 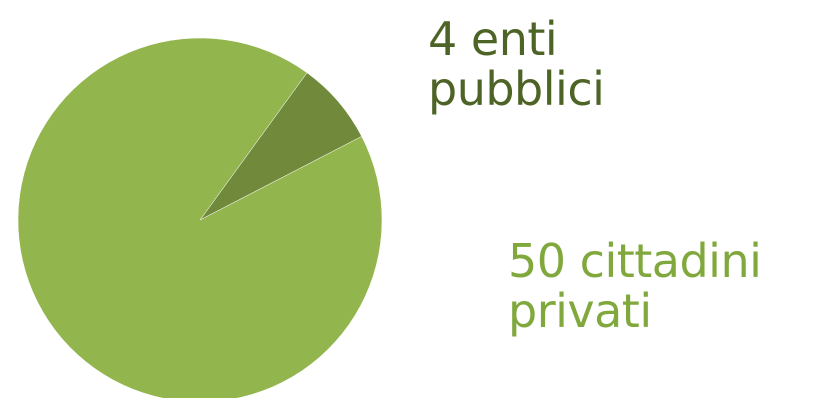 I want to click on slice-label-public-entities: 4 enti pubblici, so click(x=516, y=64).